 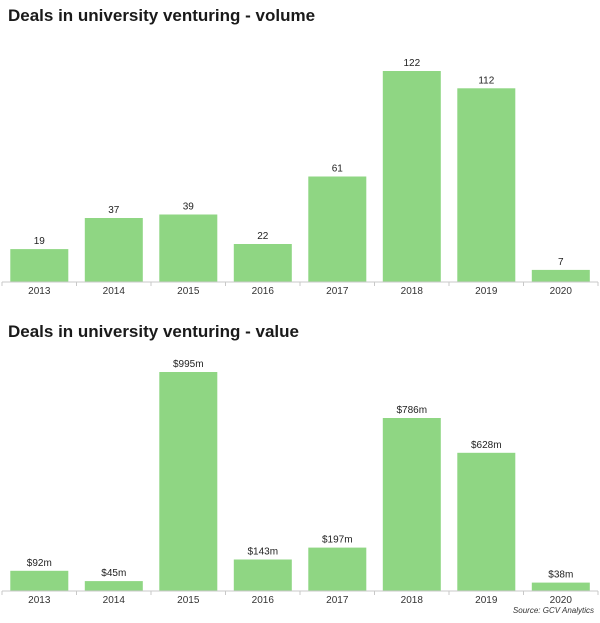 What do you see at coordinates (263, 291) in the screenshot?
I see `volume-tick-label-2016: 2016` at bounding box center [263, 291].